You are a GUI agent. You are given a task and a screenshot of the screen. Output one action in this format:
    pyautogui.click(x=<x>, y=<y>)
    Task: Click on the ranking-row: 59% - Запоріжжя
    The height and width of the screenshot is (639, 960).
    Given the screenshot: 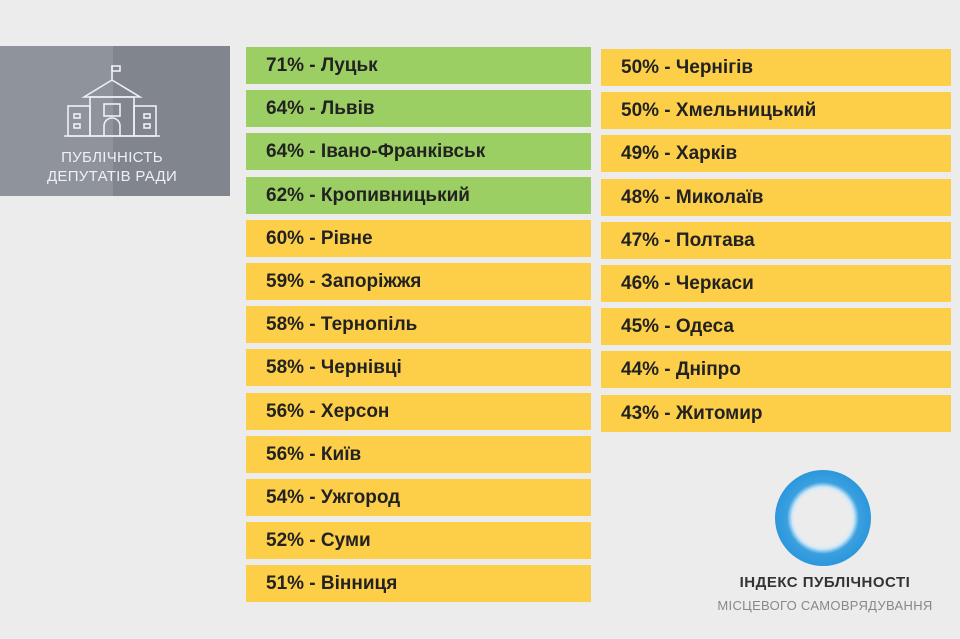 What is the action you would take?
    pyautogui.click(x=418, y=281)
    